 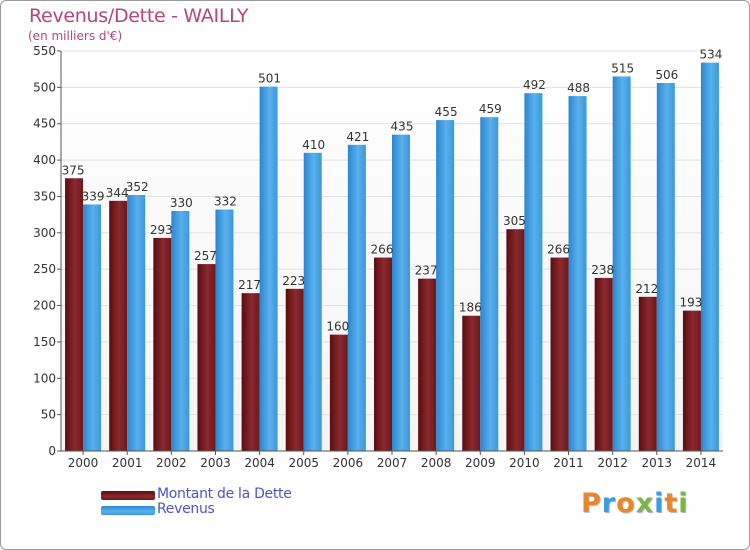 I want to click on y-tick-label: 400, so click(x=44, y=160).